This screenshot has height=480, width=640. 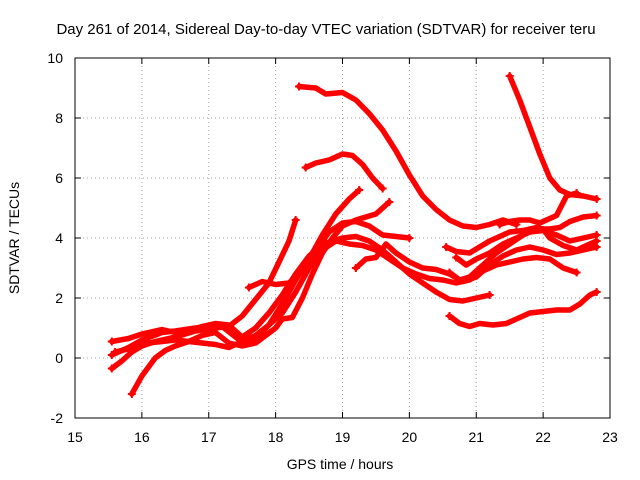 What do you see at coordinates (410, 437) in the screenshot?
I see `x-tick-label: 20` at bounding box center [410, 437].